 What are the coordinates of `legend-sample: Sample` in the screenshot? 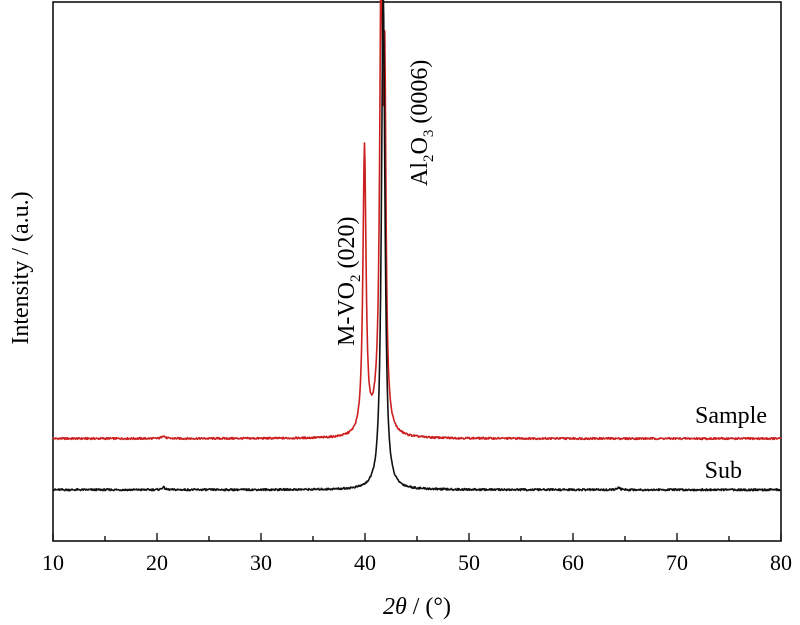 It's located at (731, 416).